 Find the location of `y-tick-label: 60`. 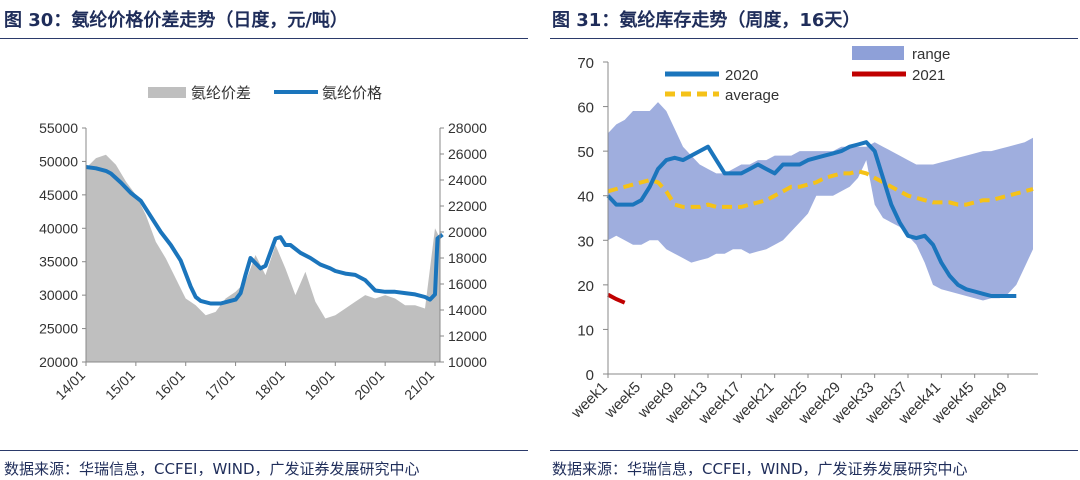

y-tick-label: 60 is located at coordinates (585, 108).